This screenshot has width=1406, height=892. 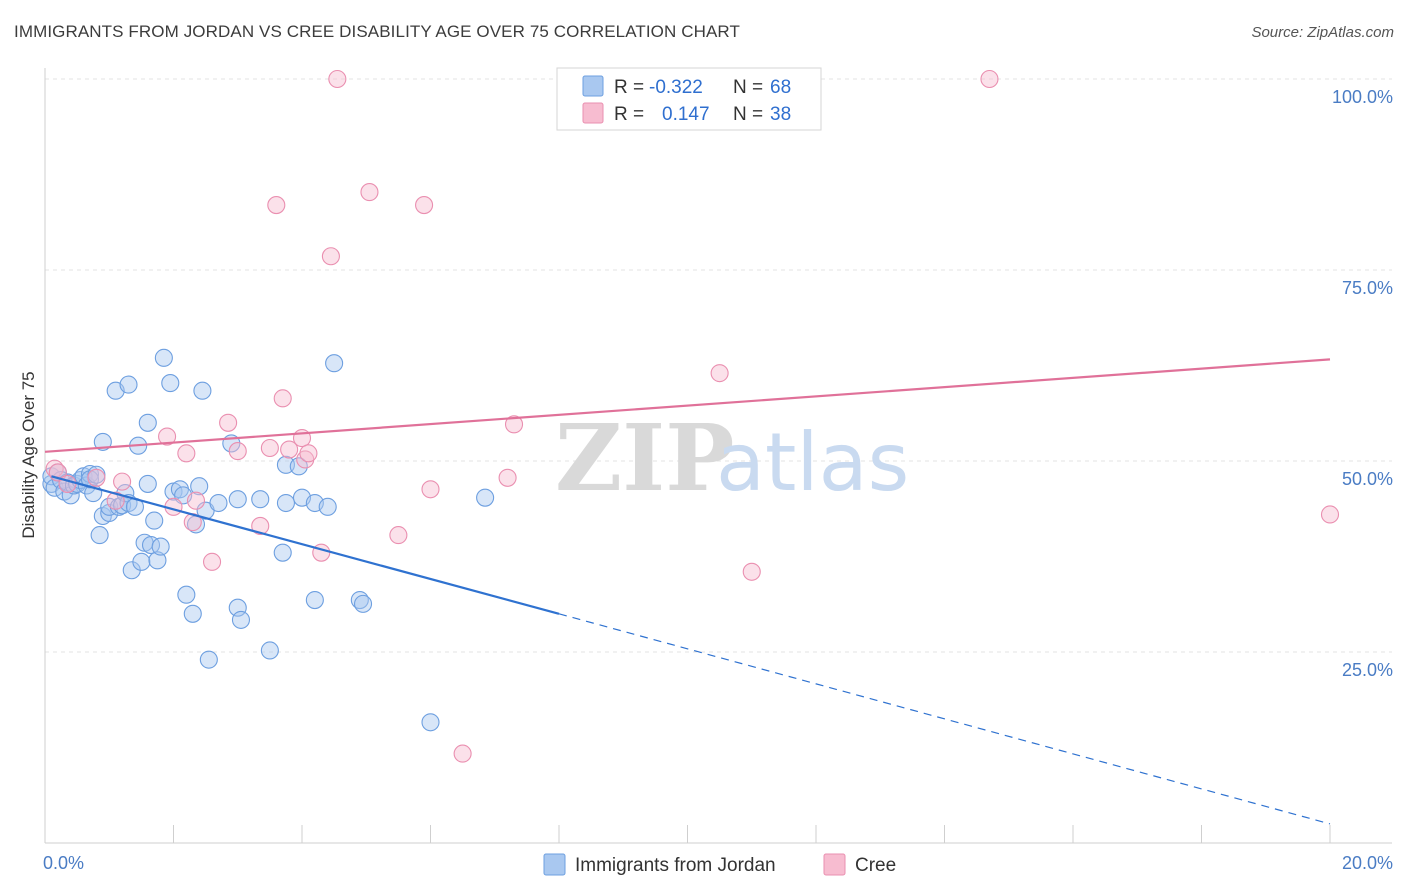 What do you see at coordinates (1367, 670) in the screenshot?
I see `y-tick-label-0: 25.0%` at bounding box center [1367, 670].